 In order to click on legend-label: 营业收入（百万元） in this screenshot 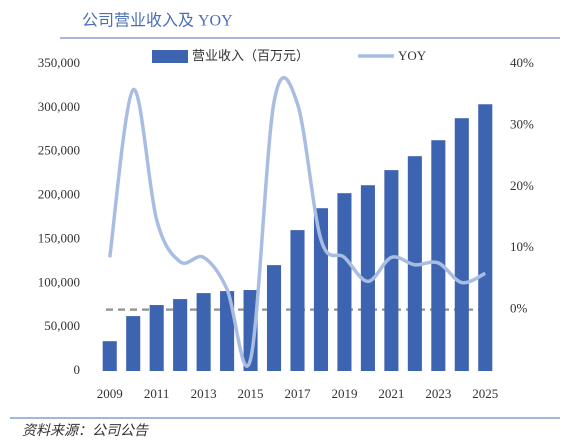, I will do `click(250, 55)`.